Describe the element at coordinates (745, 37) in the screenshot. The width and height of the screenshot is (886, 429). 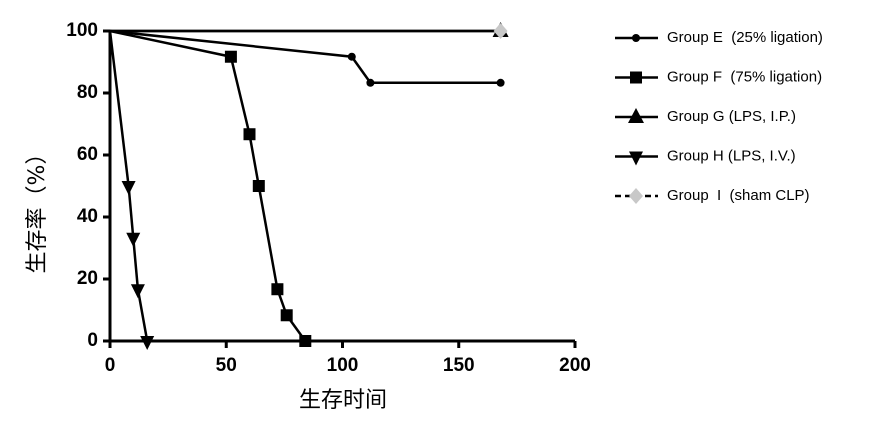
I see `legend-label: Group E (25% ligation)` at that location.